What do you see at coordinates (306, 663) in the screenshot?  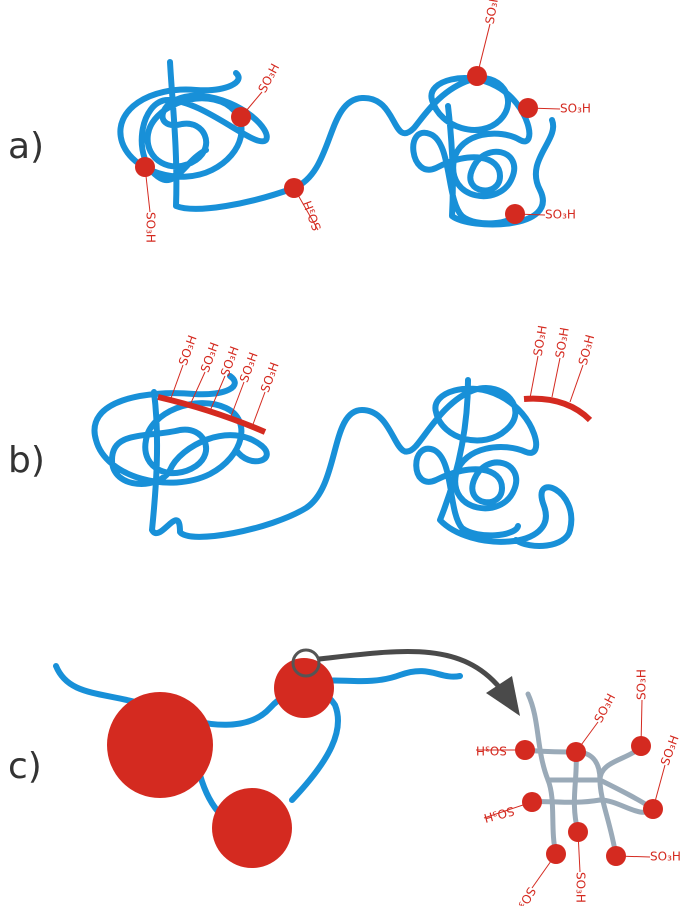 I see `zoom-circle` at bounding box center [306, 663].